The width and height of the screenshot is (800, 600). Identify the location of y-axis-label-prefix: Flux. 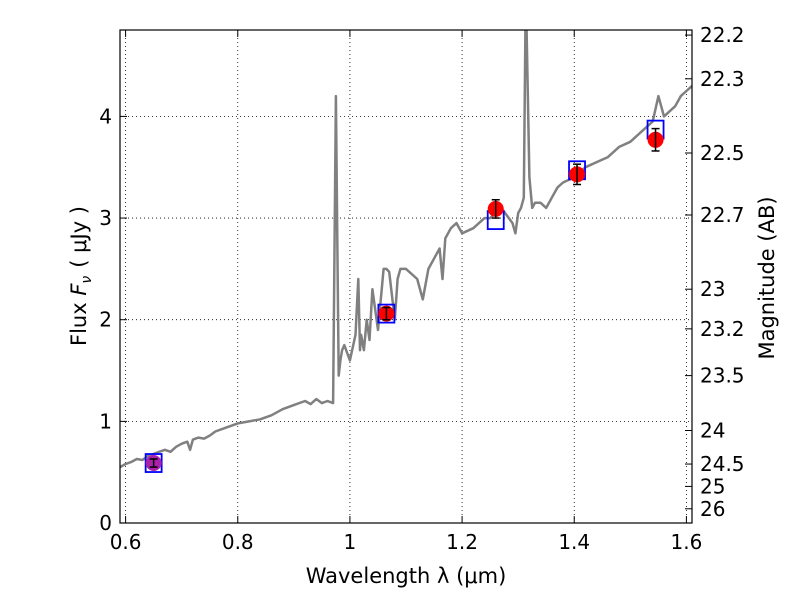
(79, 321).